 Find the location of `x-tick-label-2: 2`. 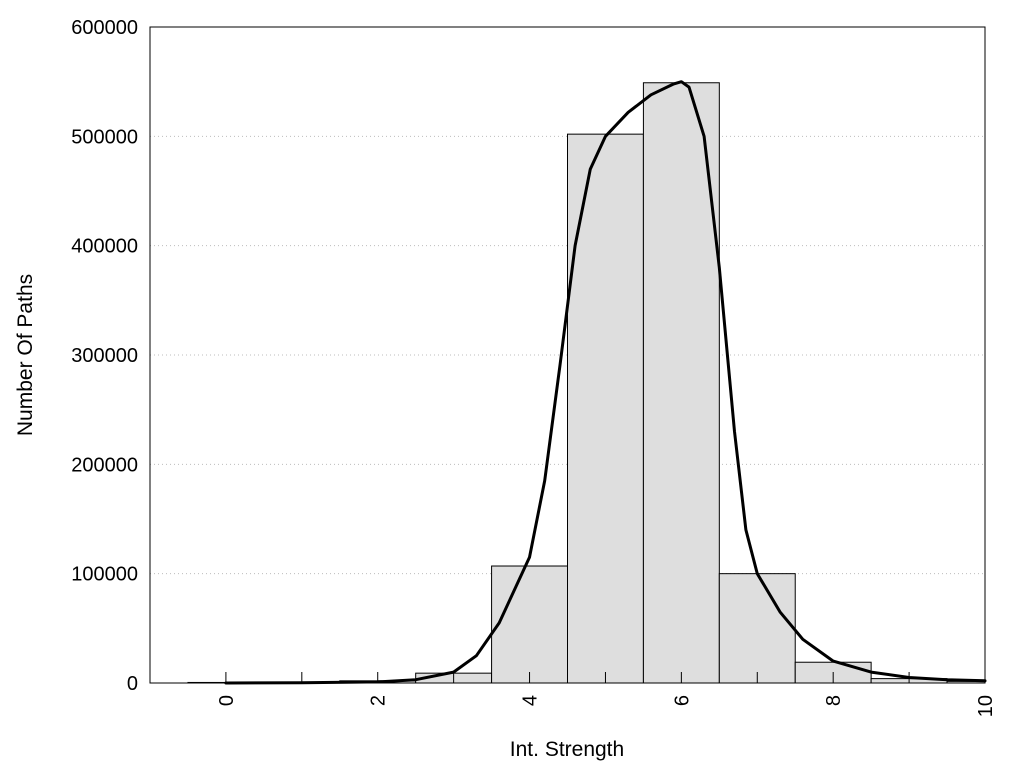

x-tick-label-2: 2 is located at coordinates (379, 700).